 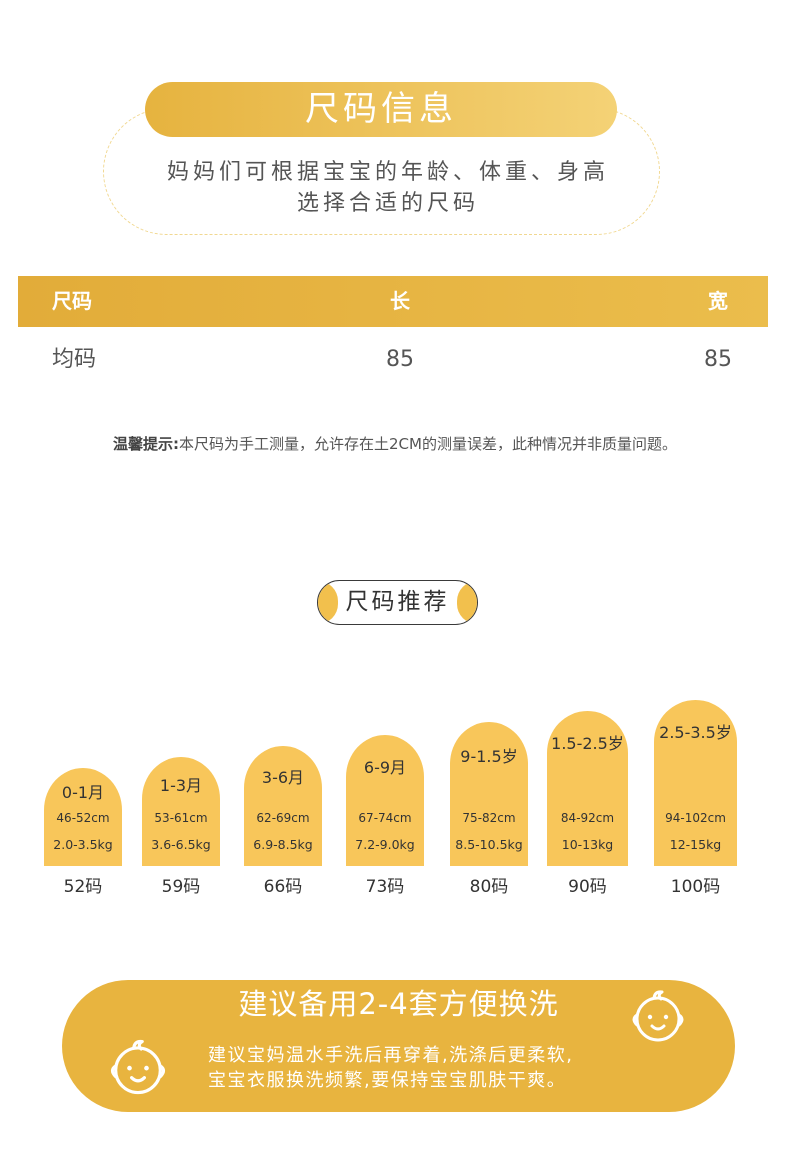 I want to click on subtitle-line: 选择合适的尺码, so click(x=387, y=203).